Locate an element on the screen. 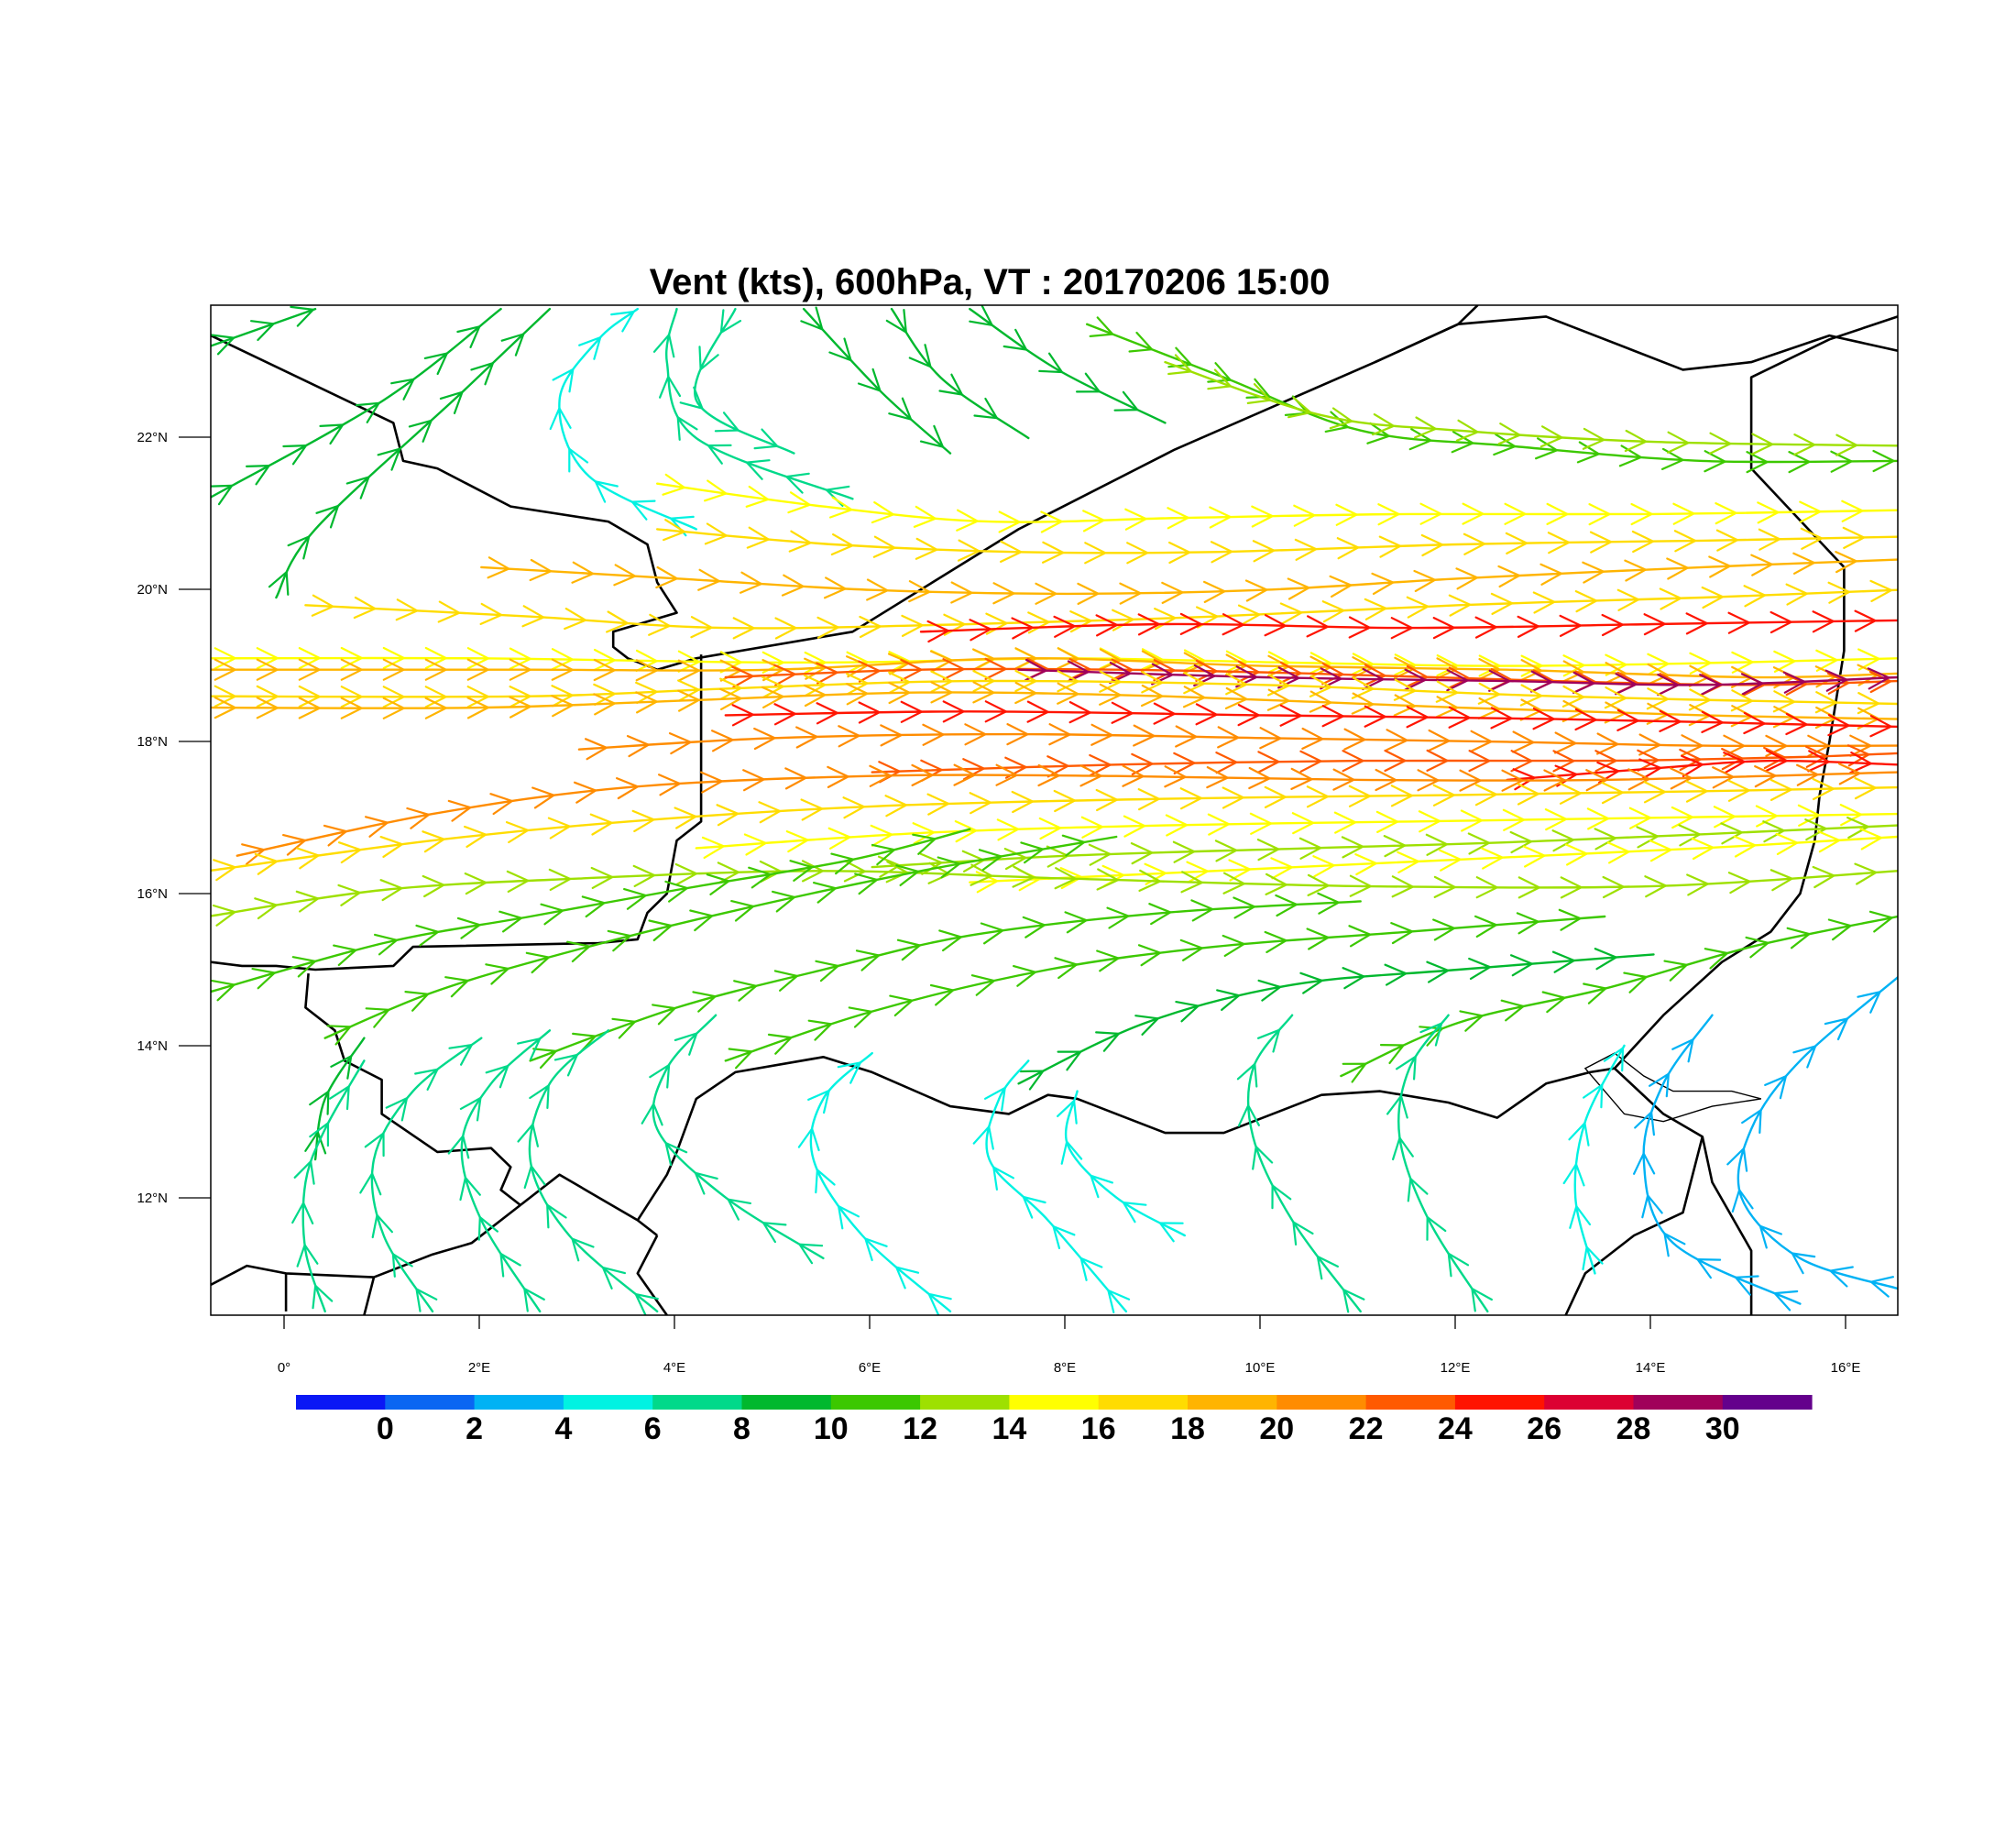 The height and width of the screenshot is (1833, 2016). border-benin-nigeria is located at coordinates (652, 1275).